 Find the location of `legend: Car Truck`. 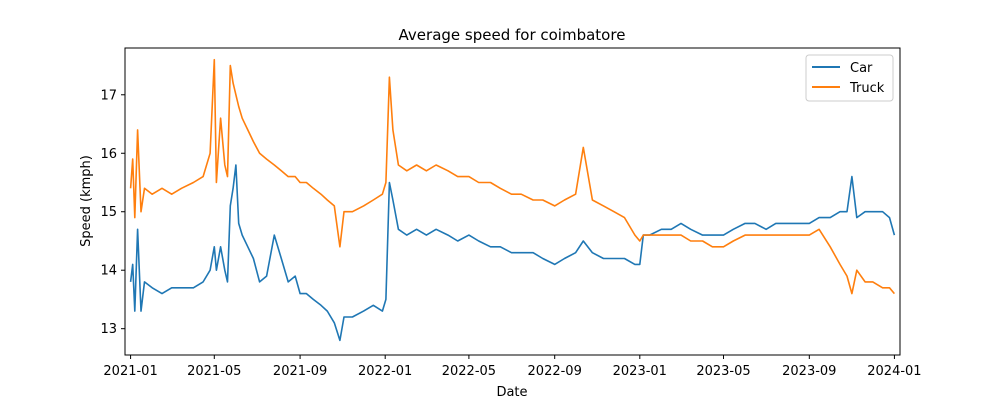

legend: Car Truck is located at coordinates (849, 78).